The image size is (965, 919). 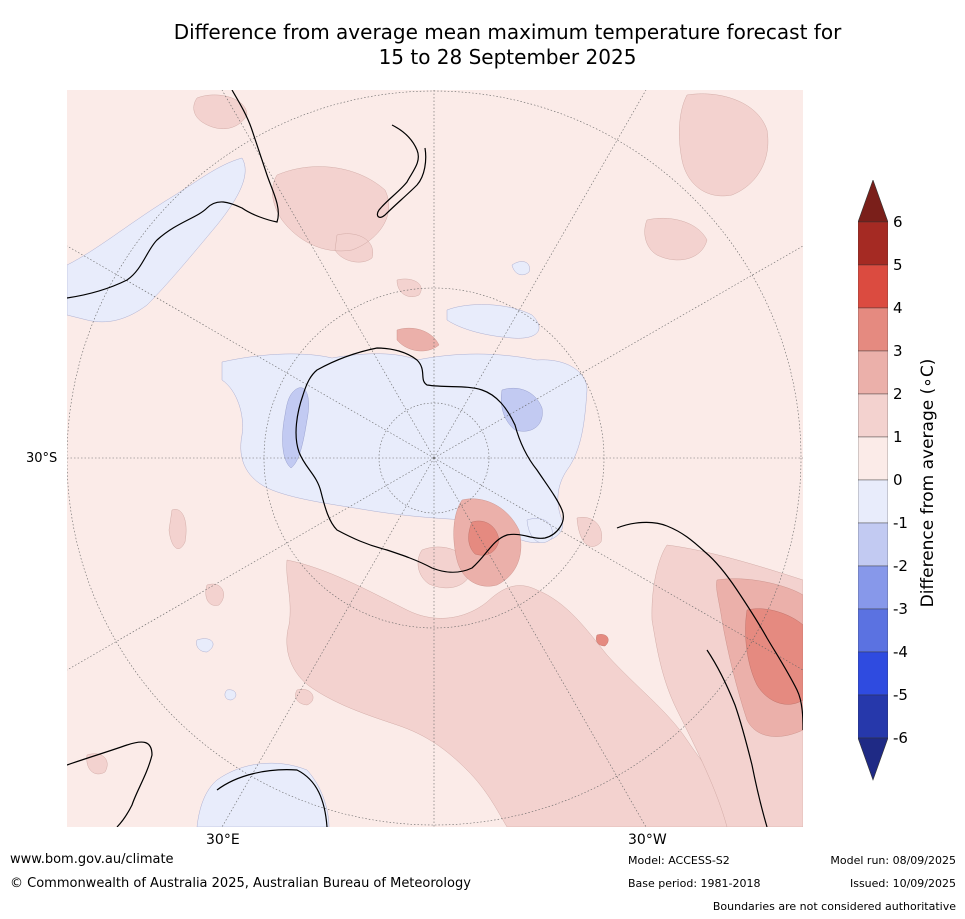 I want to click on colorbar-tick-label: 1, so click(x=898, y=437).